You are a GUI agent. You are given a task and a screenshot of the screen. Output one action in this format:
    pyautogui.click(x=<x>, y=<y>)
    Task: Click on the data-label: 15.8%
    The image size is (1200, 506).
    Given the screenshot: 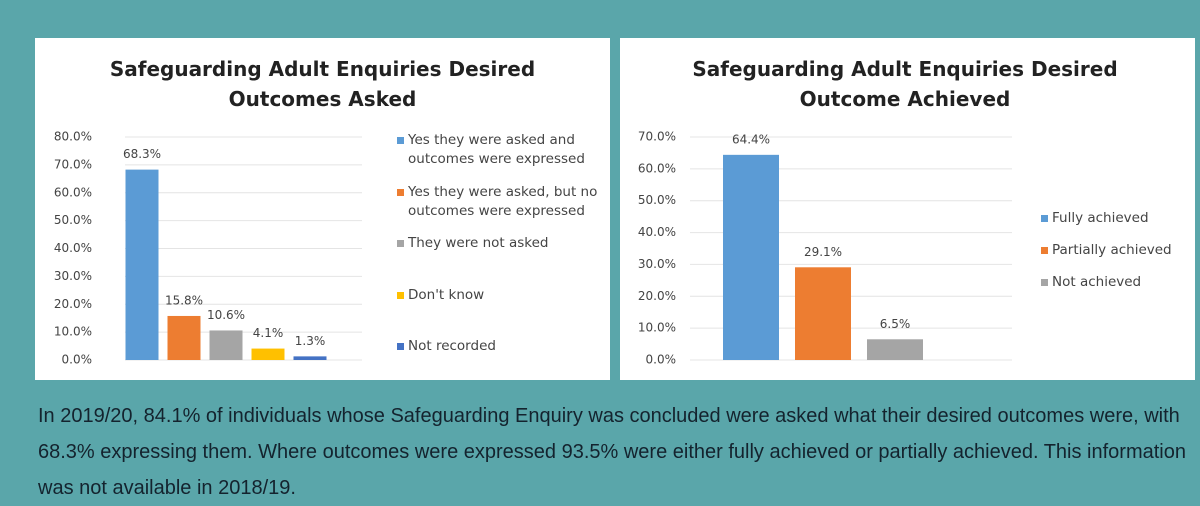 What is the action you would take?
    pyautogui.click(x=184, y=300)
    